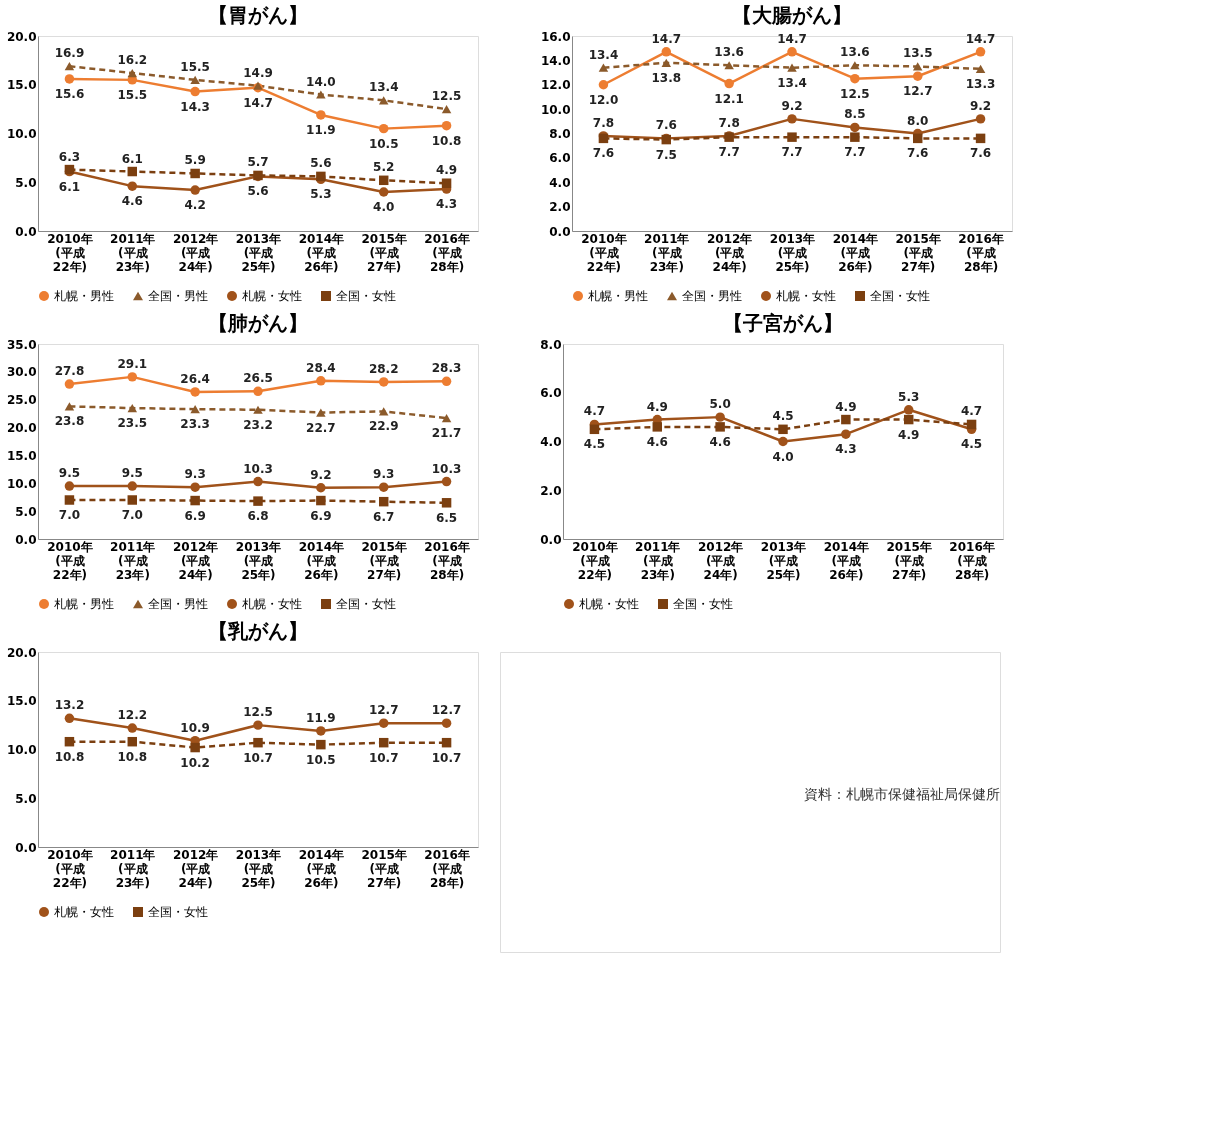 The image size is (1210, 1135). I want to click on data-label: 23.3, so click(195, 424).